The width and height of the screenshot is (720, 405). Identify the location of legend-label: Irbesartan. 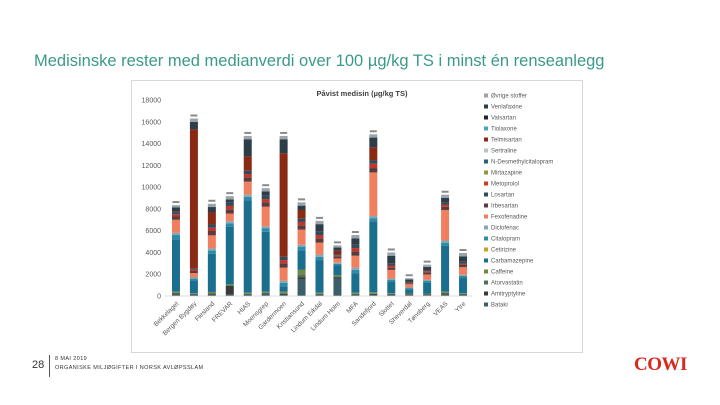
(504, 207).